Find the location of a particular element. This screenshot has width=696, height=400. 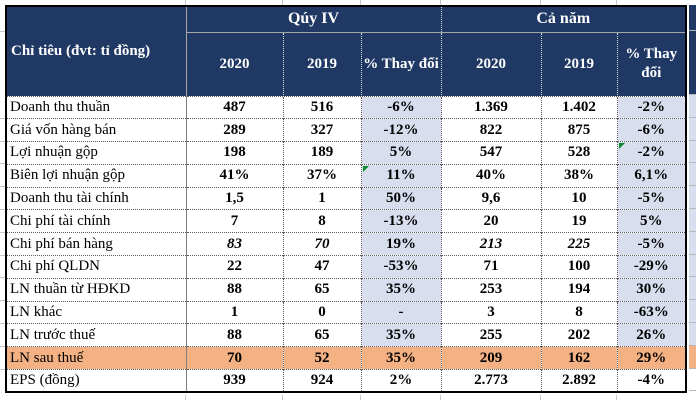

table-cell: -4% is located at coordinates (651, 381).